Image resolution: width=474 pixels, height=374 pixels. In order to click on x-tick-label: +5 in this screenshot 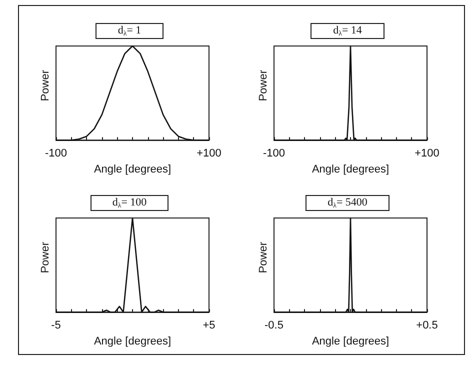, I will do `click(209, 326)`.